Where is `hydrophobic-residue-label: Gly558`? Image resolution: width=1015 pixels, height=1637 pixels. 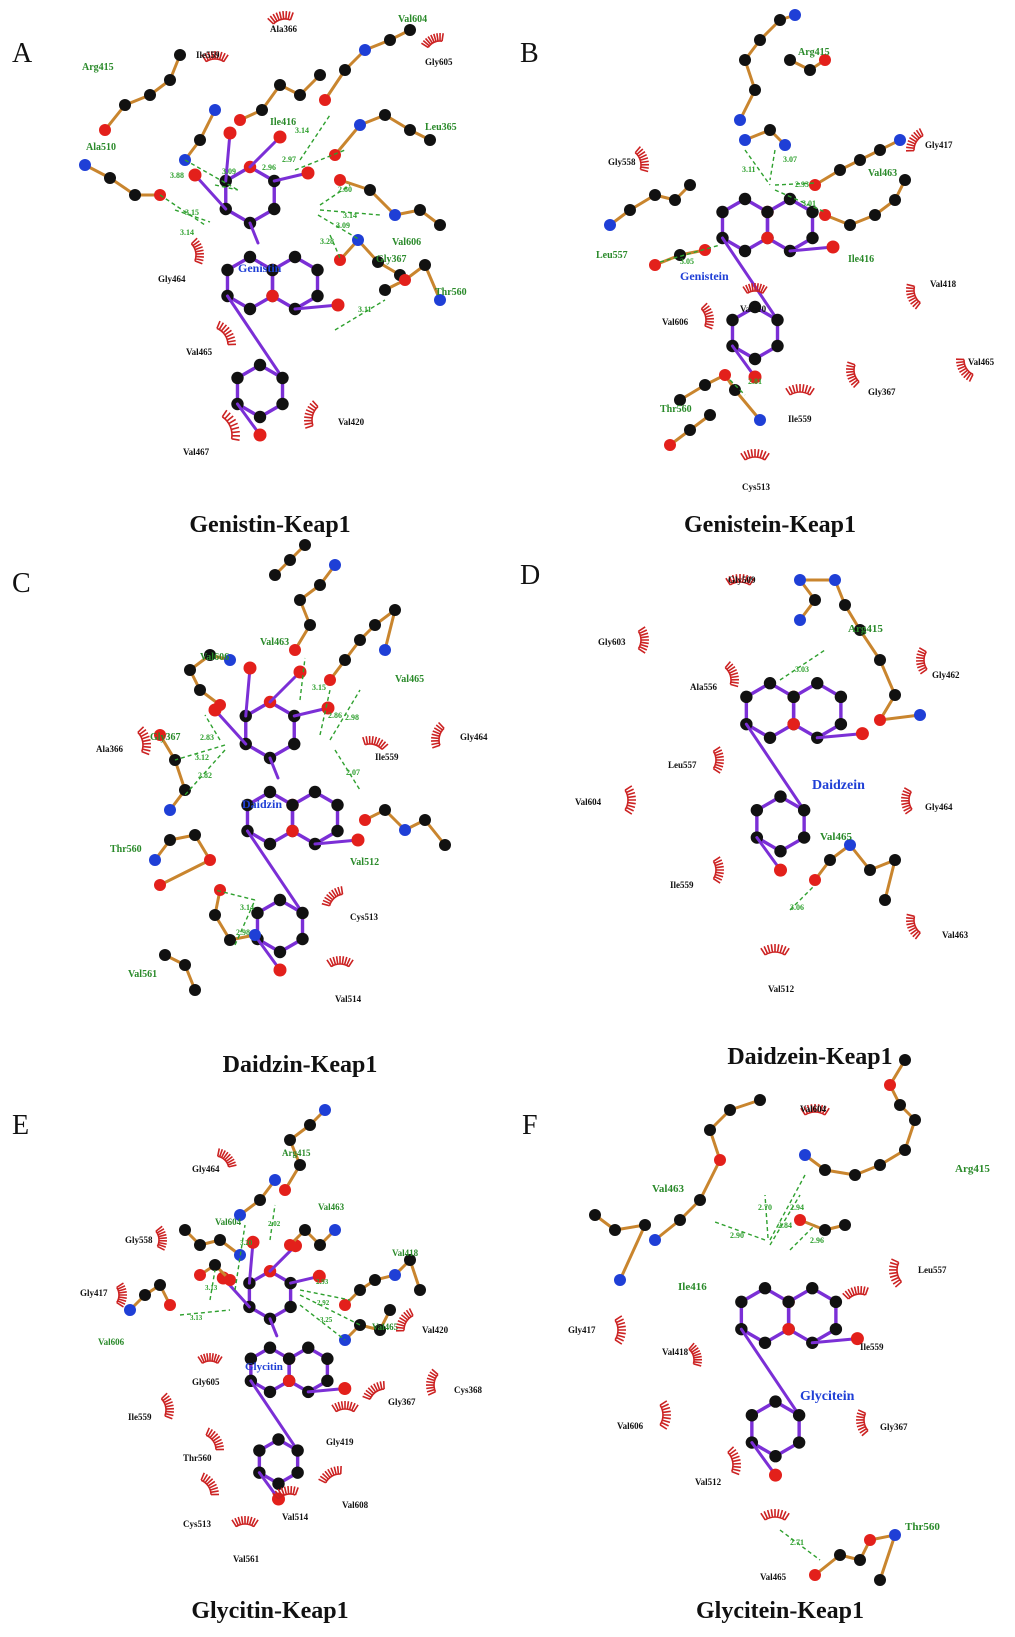
hydrophobic-residue-label: Gly558 is located at coordinates (139, 1240).